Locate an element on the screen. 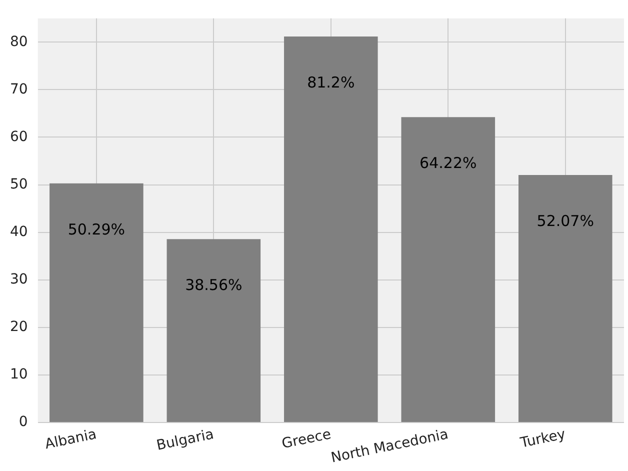 The width and height of the screenshot is (628, 471). x-tick-label: Albania is located at coordinates (71, 439).